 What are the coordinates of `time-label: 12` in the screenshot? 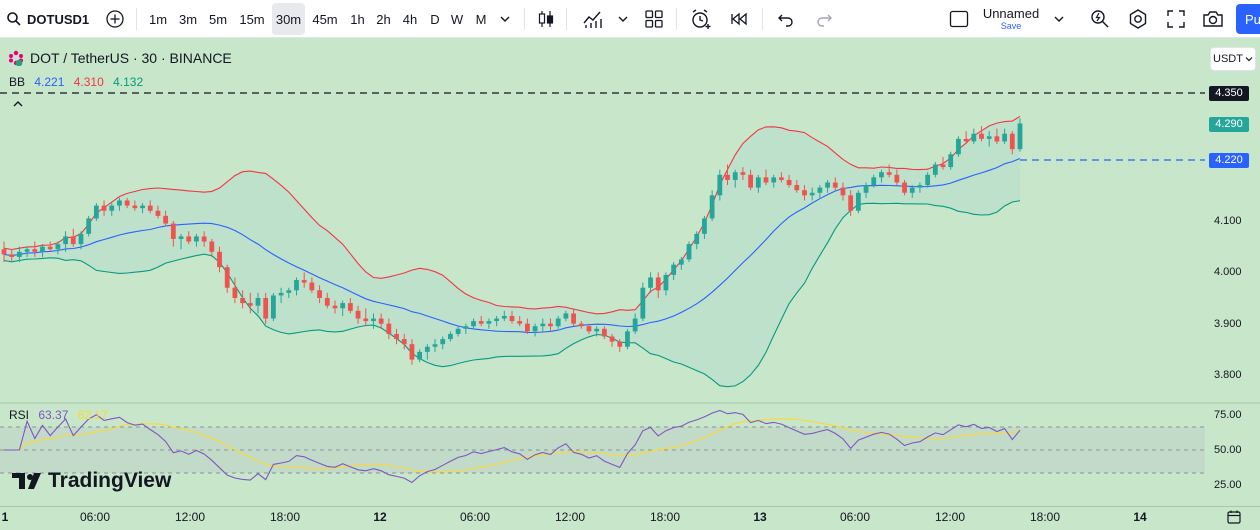 It's located at (380, 517).